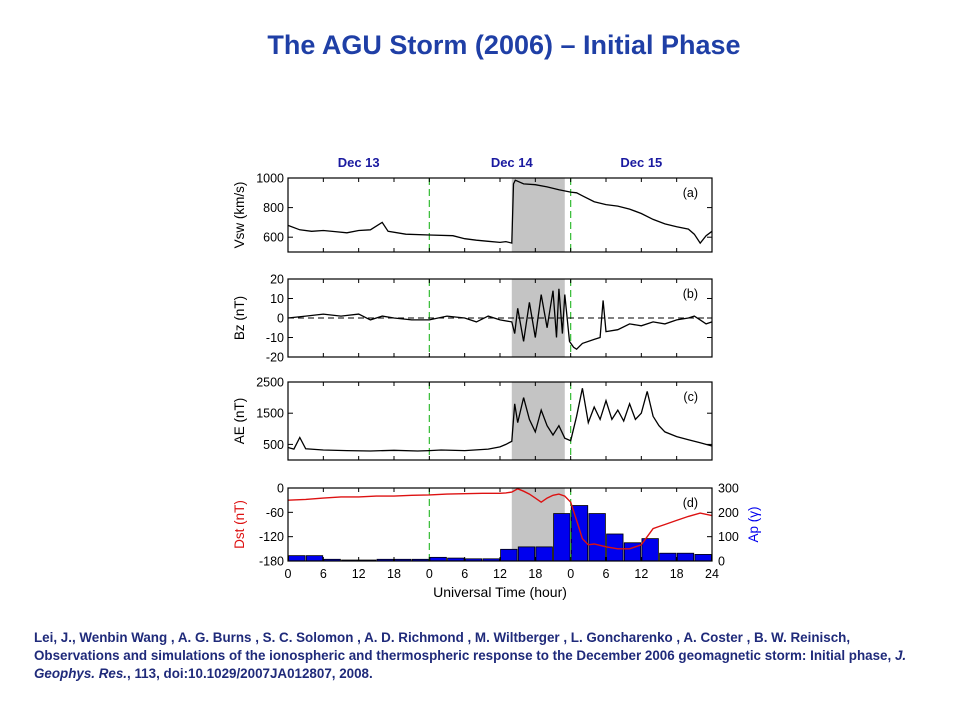 The image size is (960, 720). Describe the element at coordinates (500, 519) in the screenshot. I see `dst-line` at that location.